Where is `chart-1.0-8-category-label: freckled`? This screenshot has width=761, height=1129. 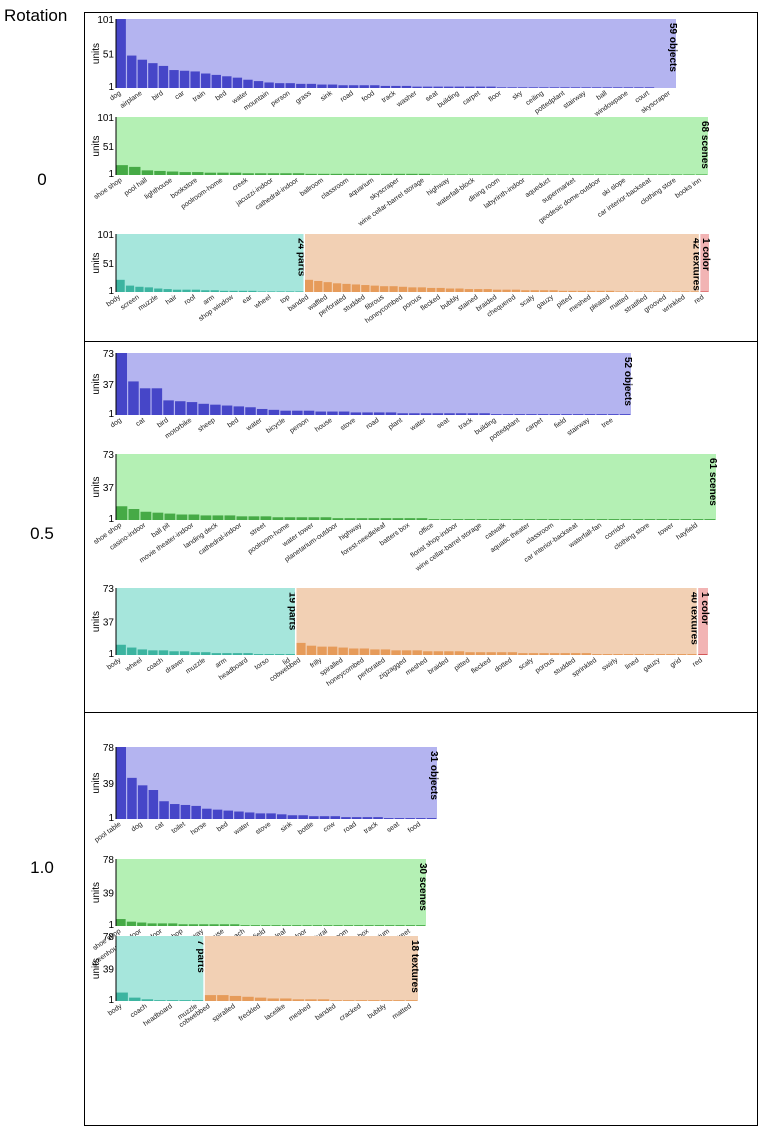
chart-1.0-8-category-label: freckled is located at coordinates (250, 1013).